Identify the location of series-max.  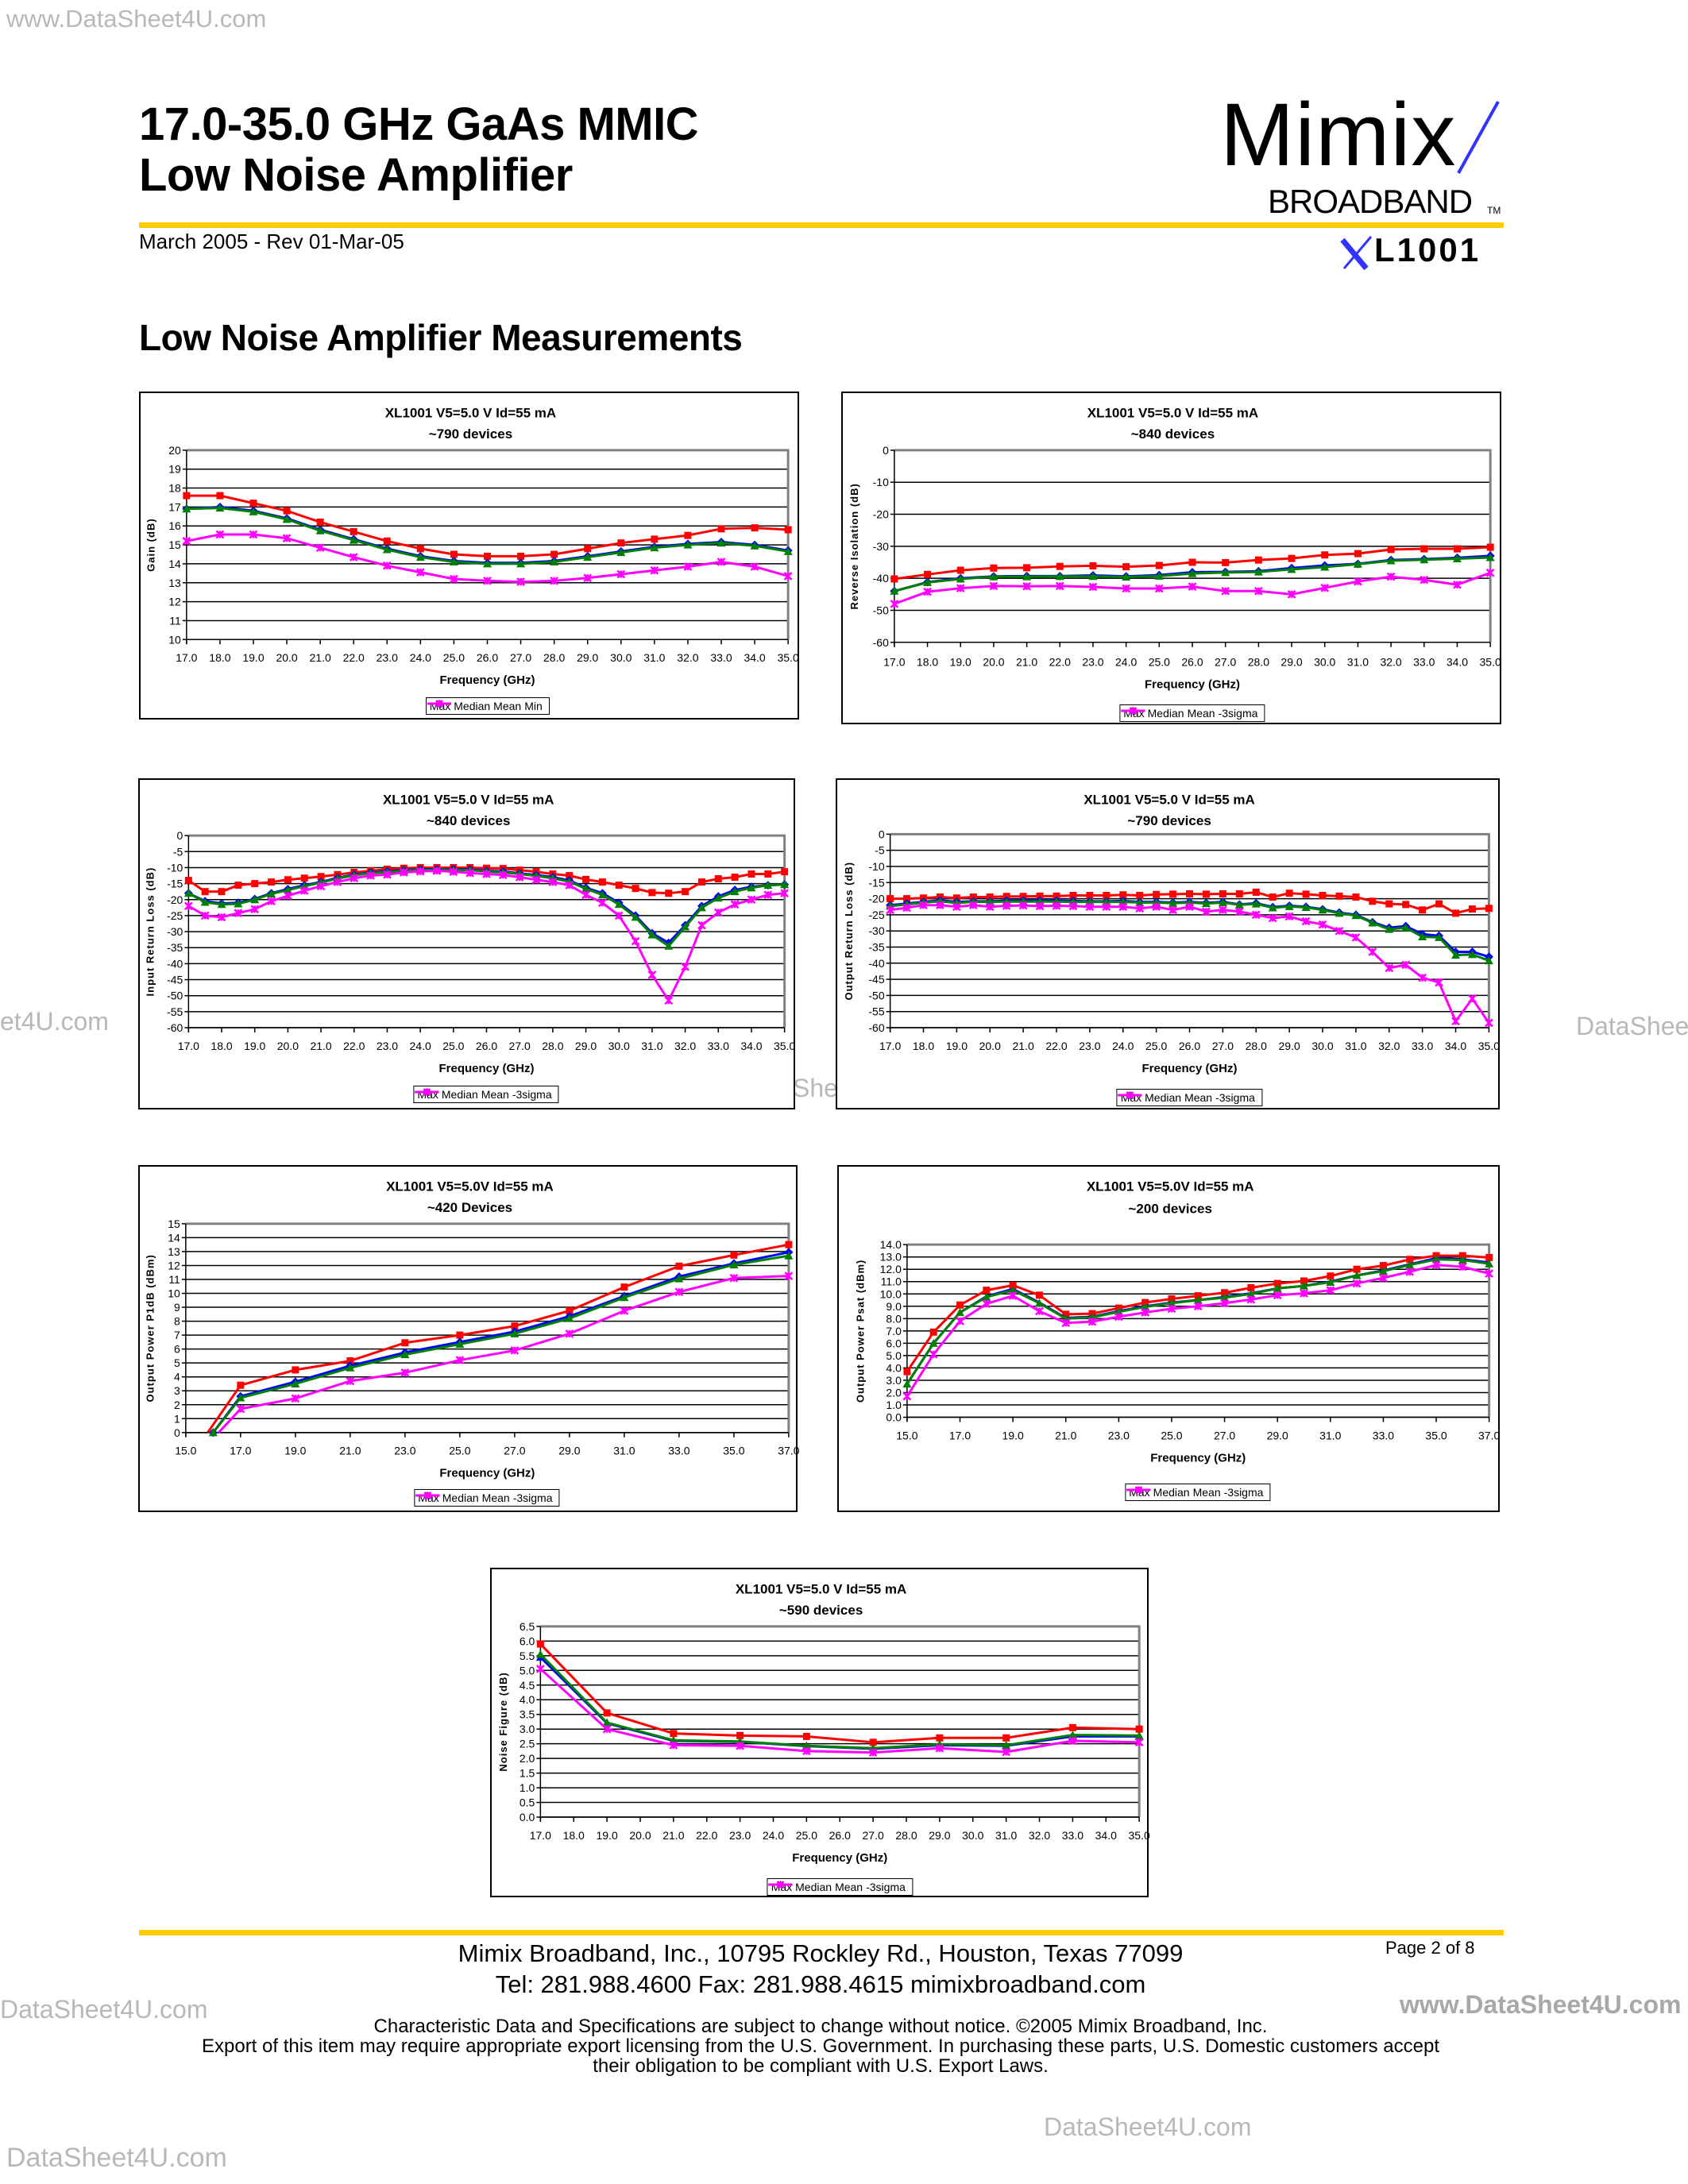
(840, 1693).